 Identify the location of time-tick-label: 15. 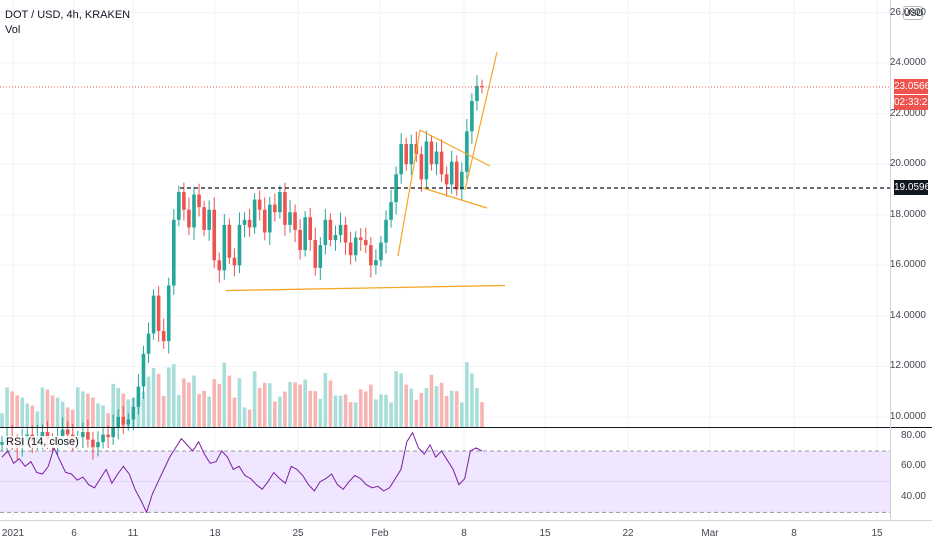
(877, 533).